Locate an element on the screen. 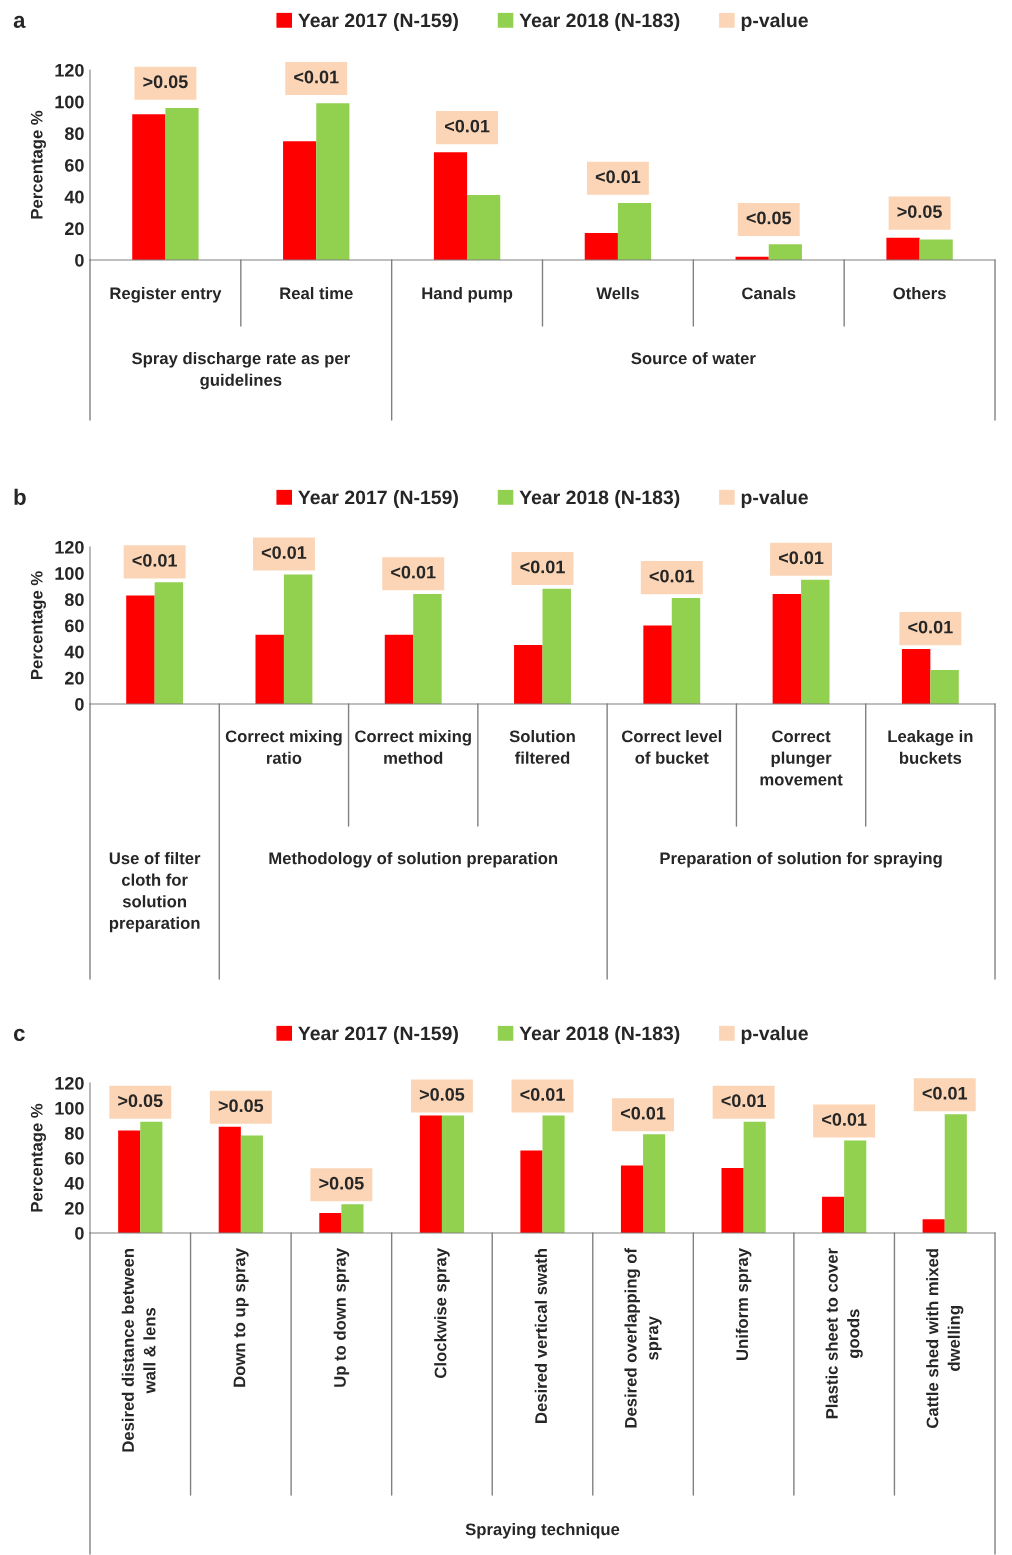 Image resolution: width=1012 pixels, height=1555 pixels. source-note: Source of water is located at coordinates (693, 358).